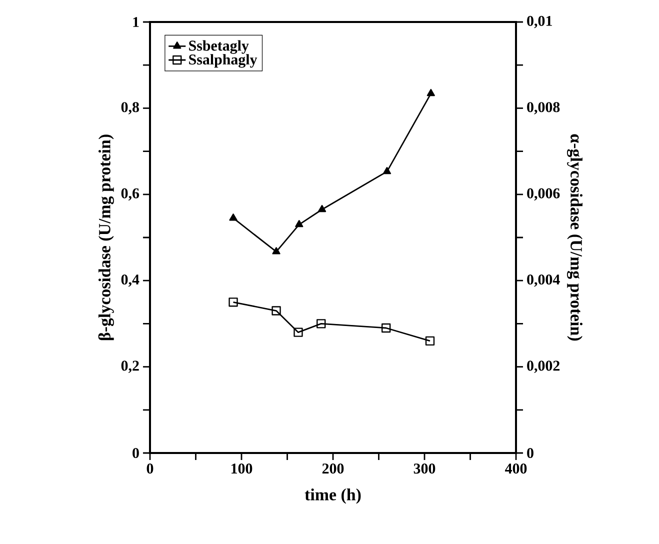 This screenshot has width=659, height=544. Describe the element at coordinates (543, 366) in the screenshot. I see `y2-tick-label: 0,002` at that location.